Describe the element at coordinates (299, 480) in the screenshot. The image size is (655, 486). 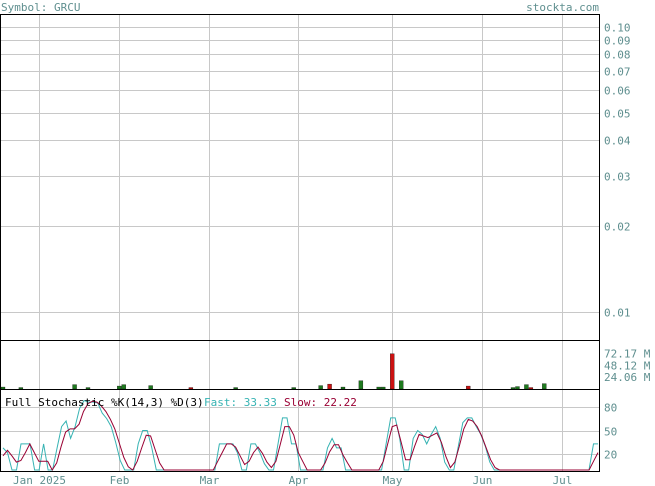
I see `month-label: Apr` at that location.